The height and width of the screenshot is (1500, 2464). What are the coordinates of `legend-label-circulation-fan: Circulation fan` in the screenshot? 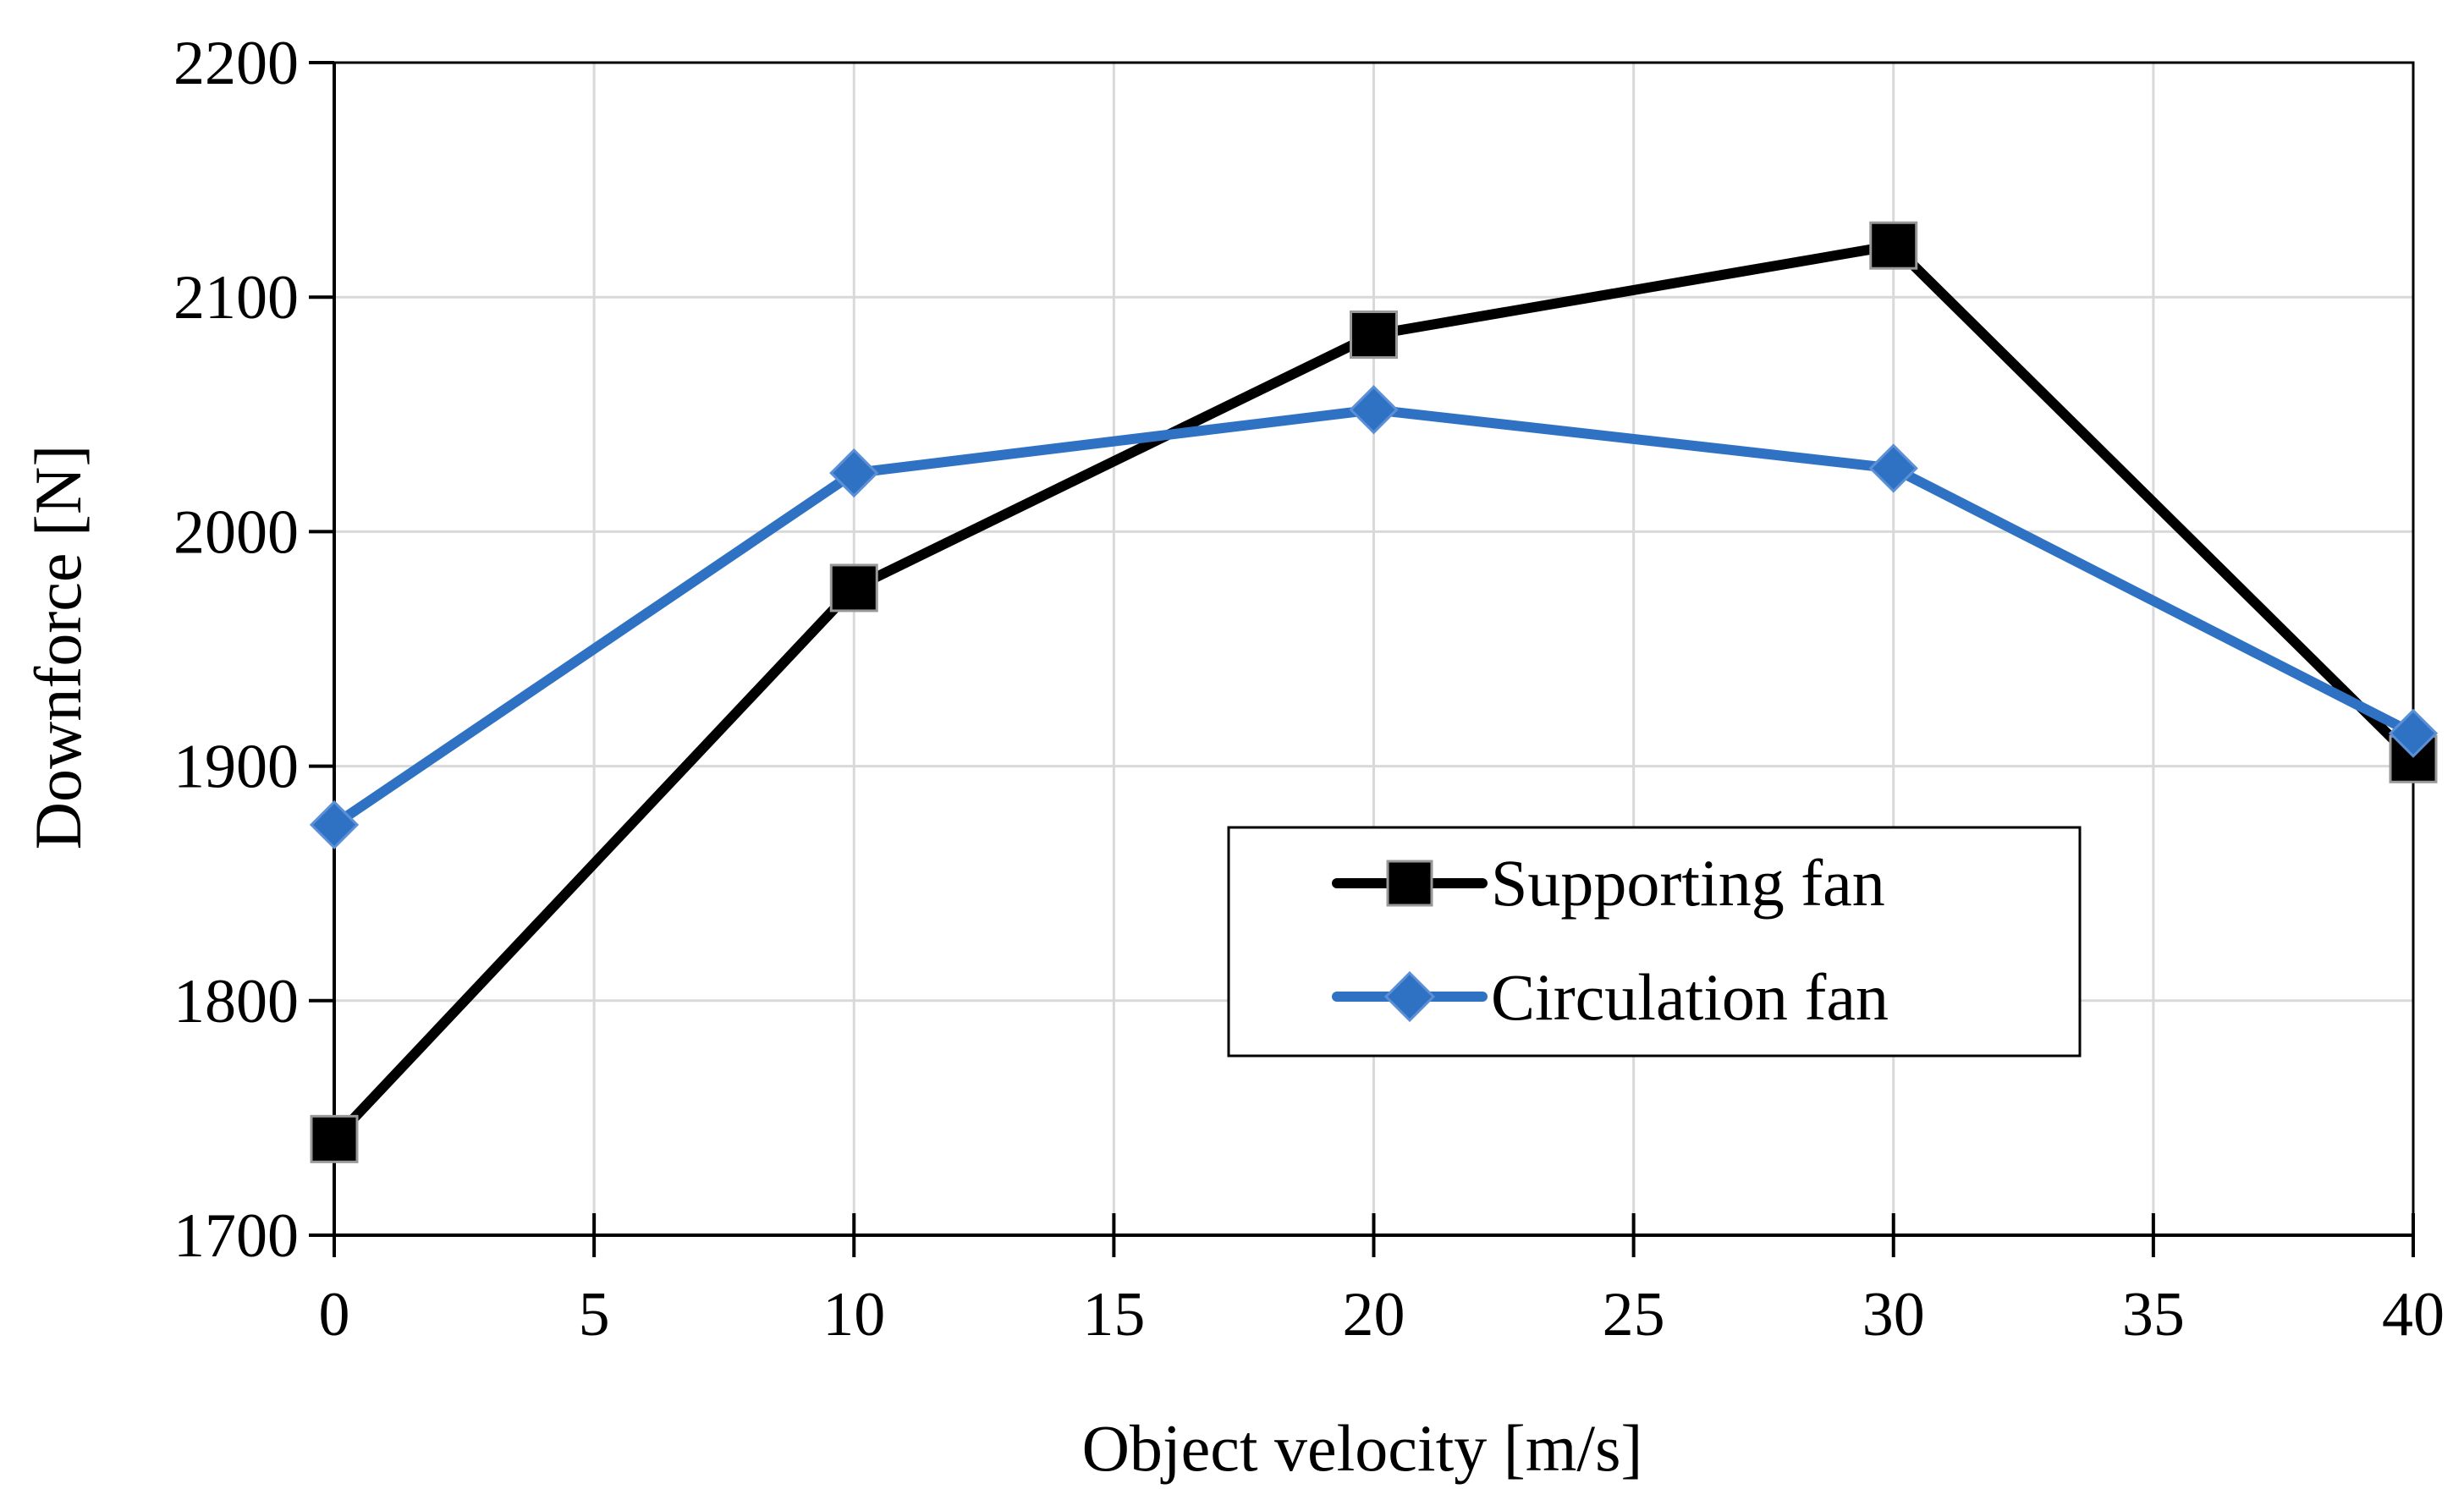 It's located at (1690, 997).